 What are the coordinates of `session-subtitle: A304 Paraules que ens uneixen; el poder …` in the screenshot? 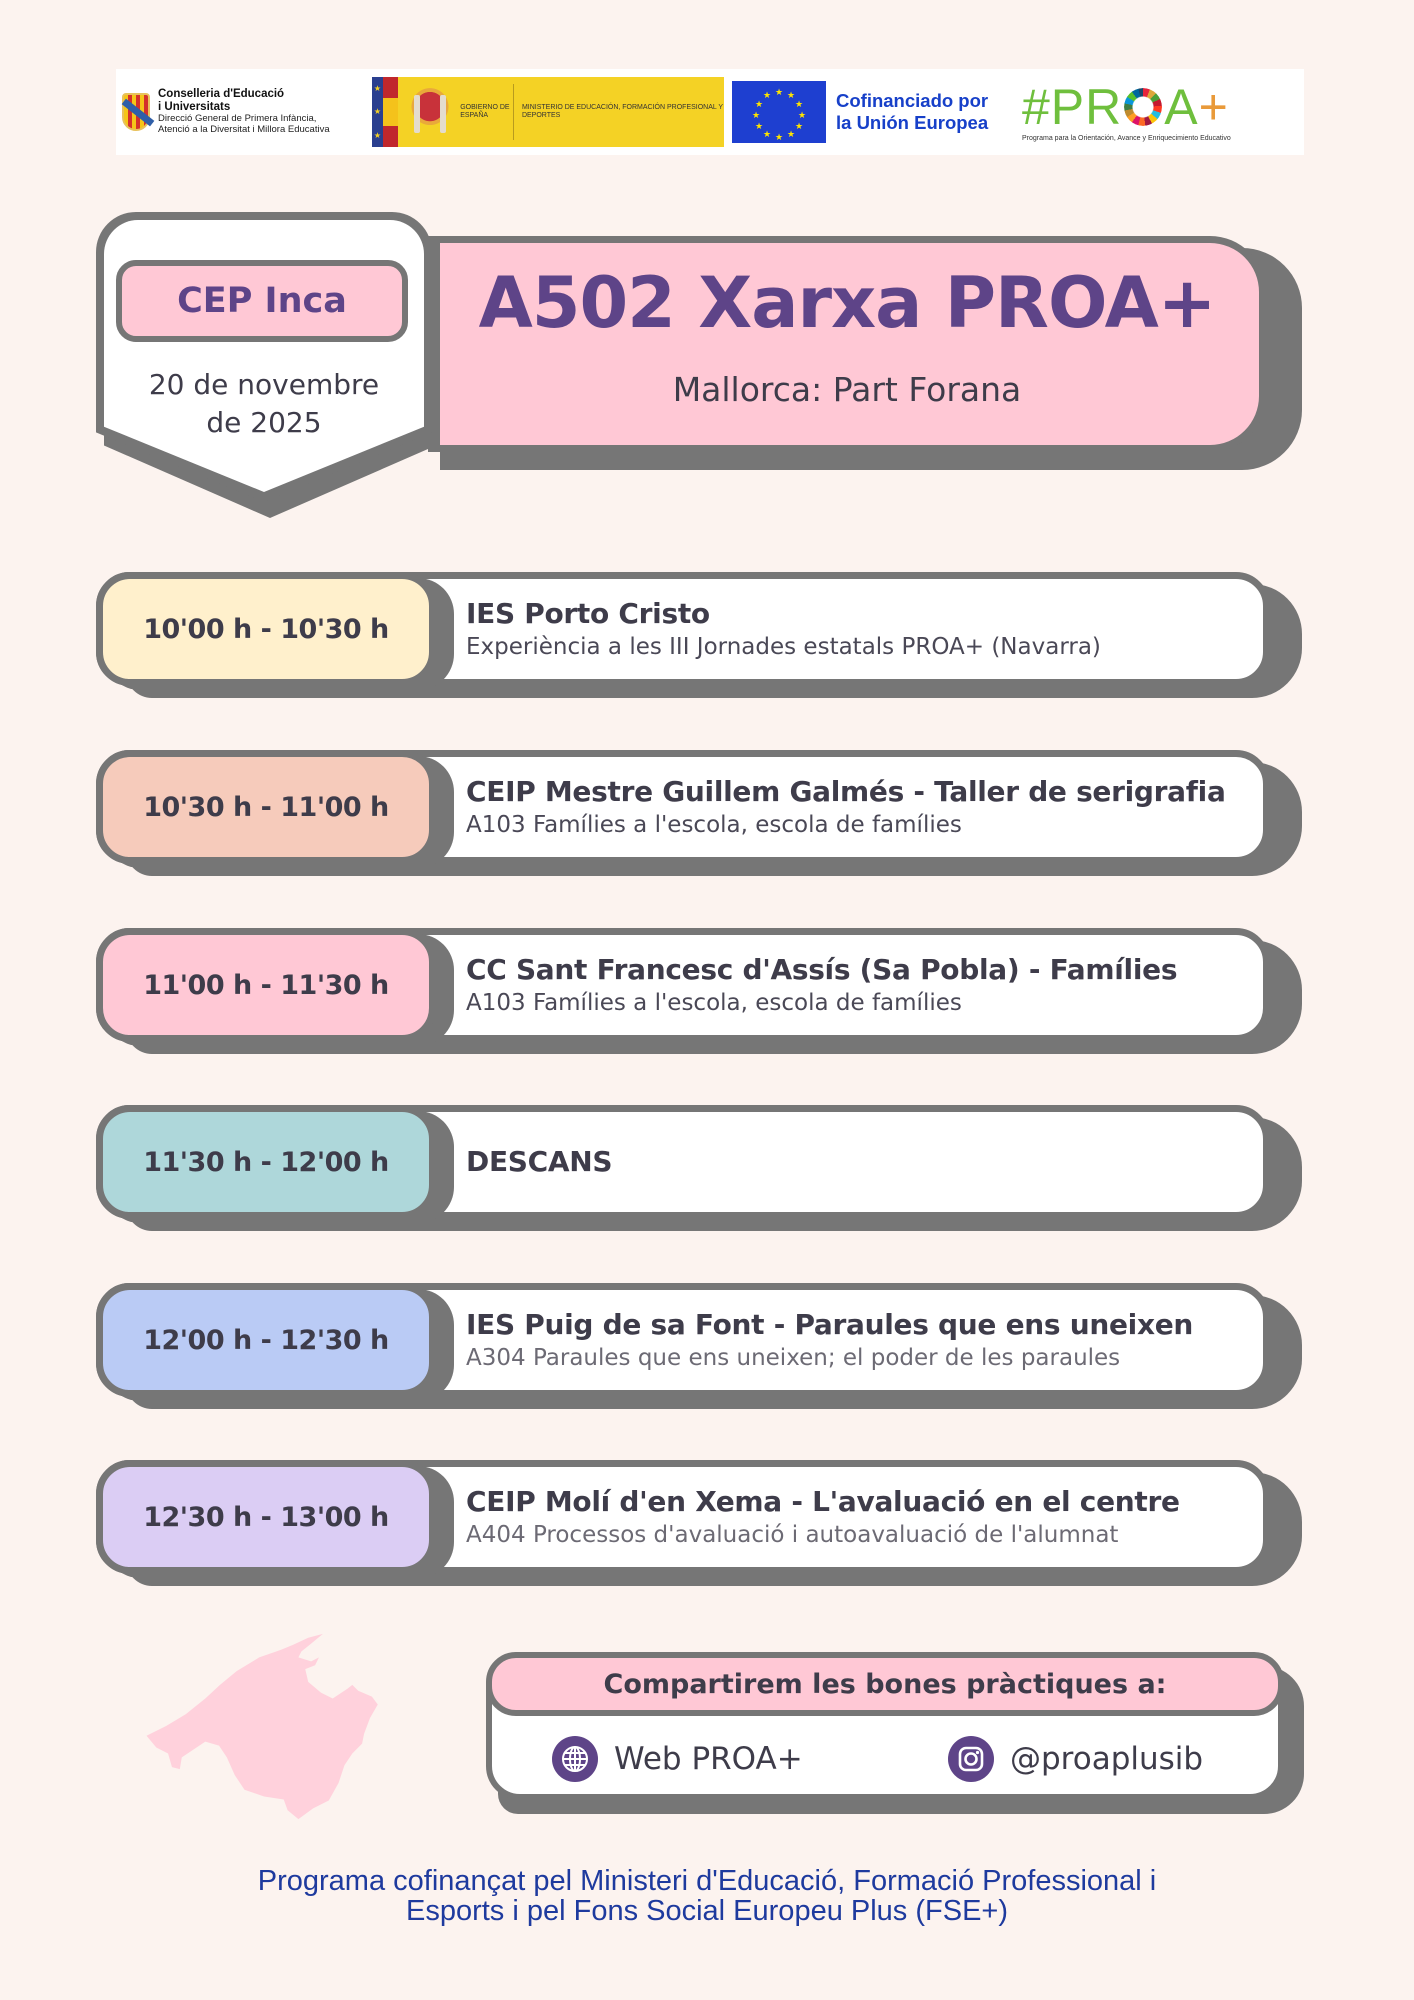 It's located at (793, 1358).